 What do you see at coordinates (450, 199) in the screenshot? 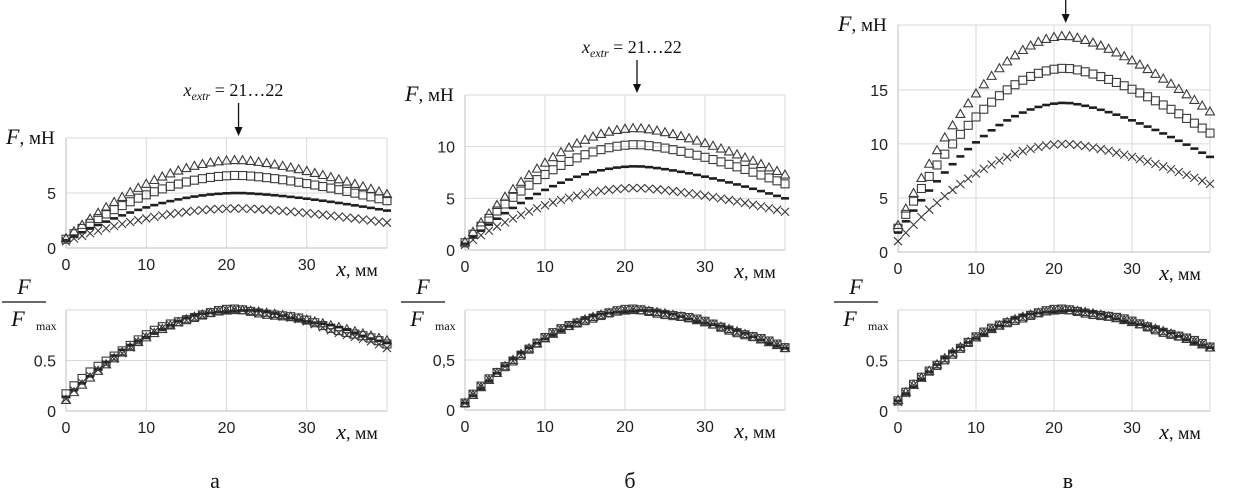
I see `y-tick-label: 5` at bounding box center [450, 199].